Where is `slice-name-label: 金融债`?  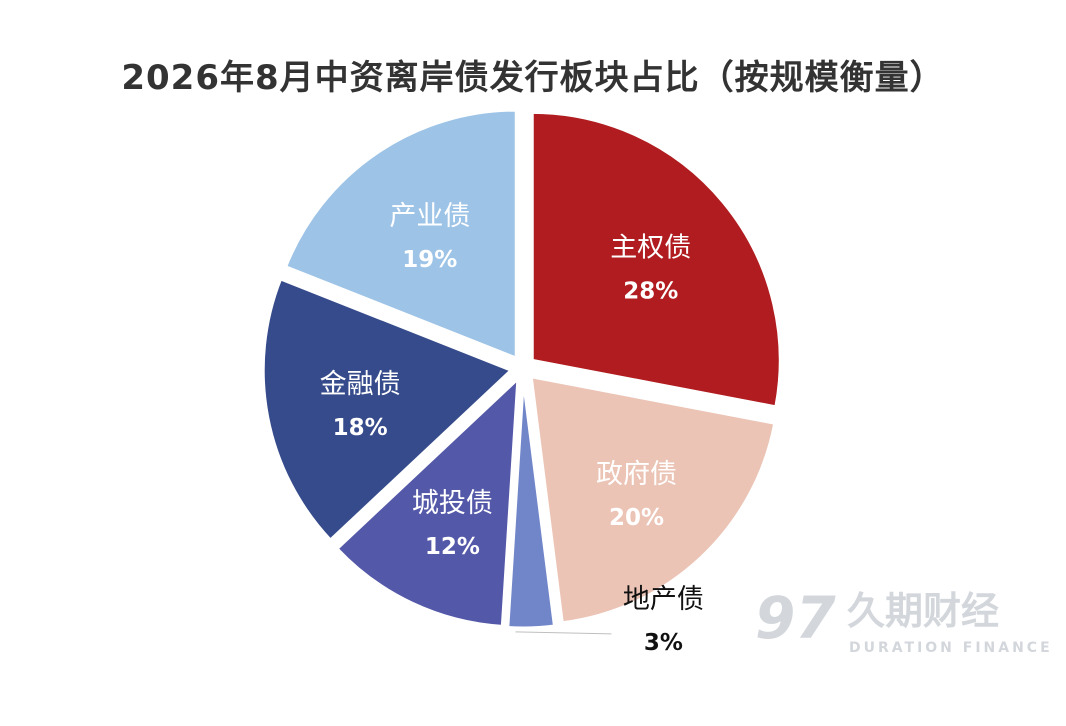
slice-name-label: 金融债 is located at coordinates (360, 384).